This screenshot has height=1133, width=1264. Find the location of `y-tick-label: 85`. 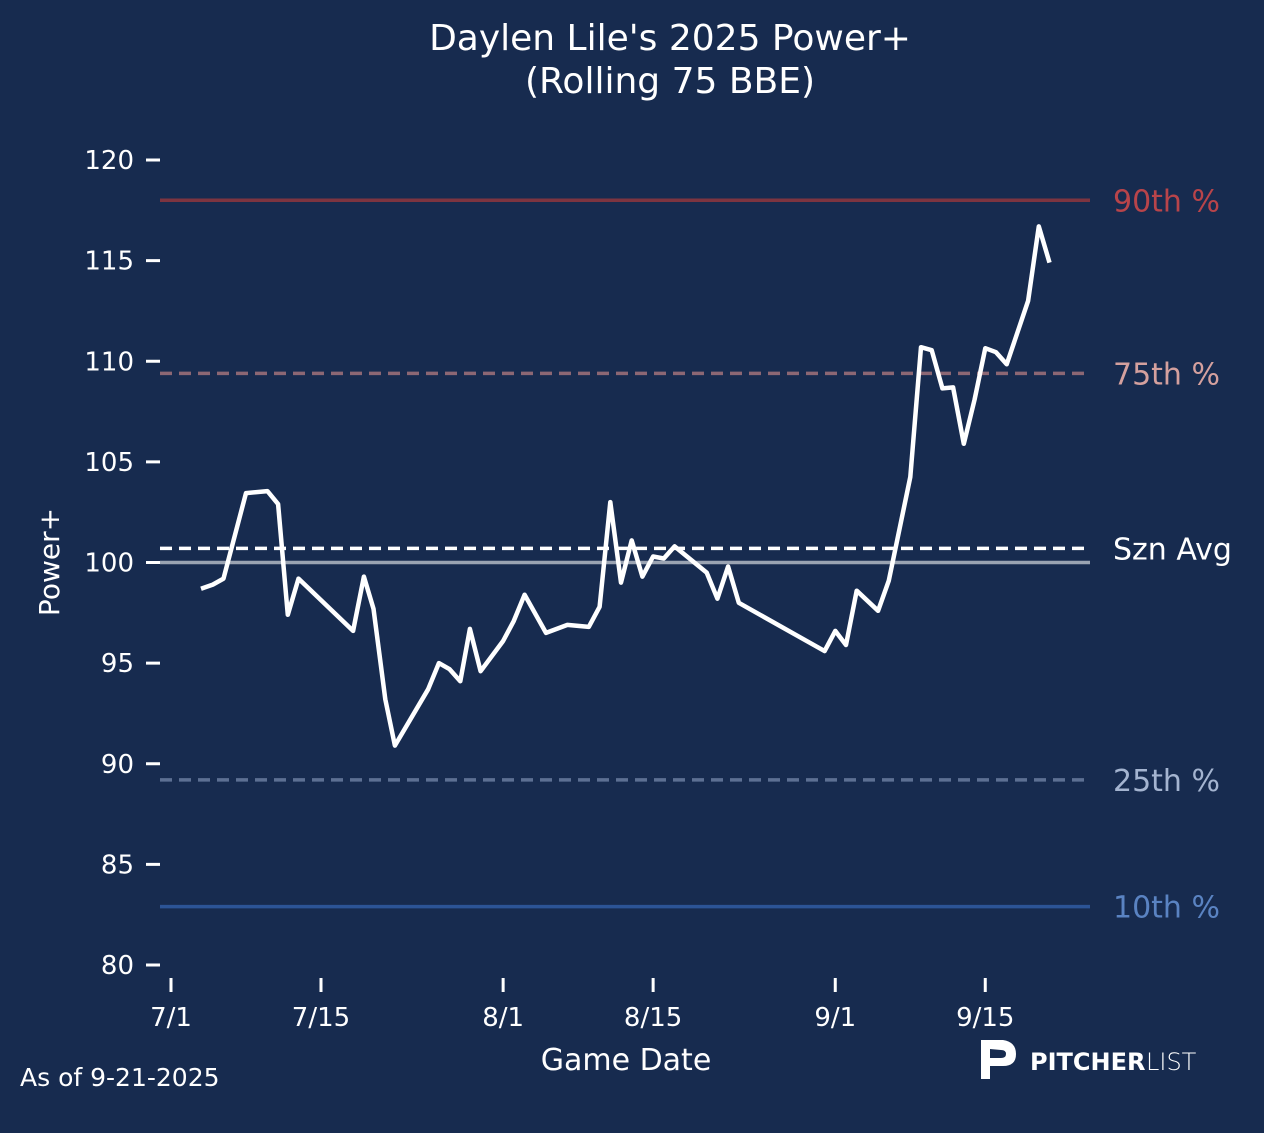

y-tick-label: 85 is located at coordinates (117, 865).